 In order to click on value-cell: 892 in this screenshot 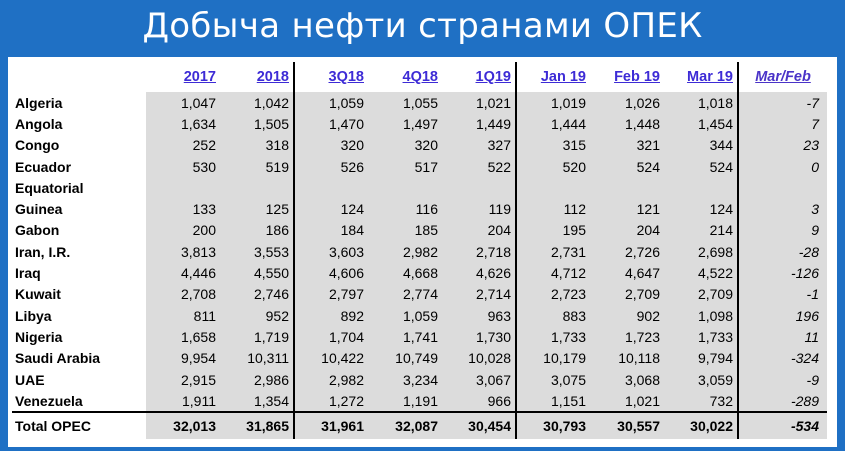, I will do `click(330, 315)`.